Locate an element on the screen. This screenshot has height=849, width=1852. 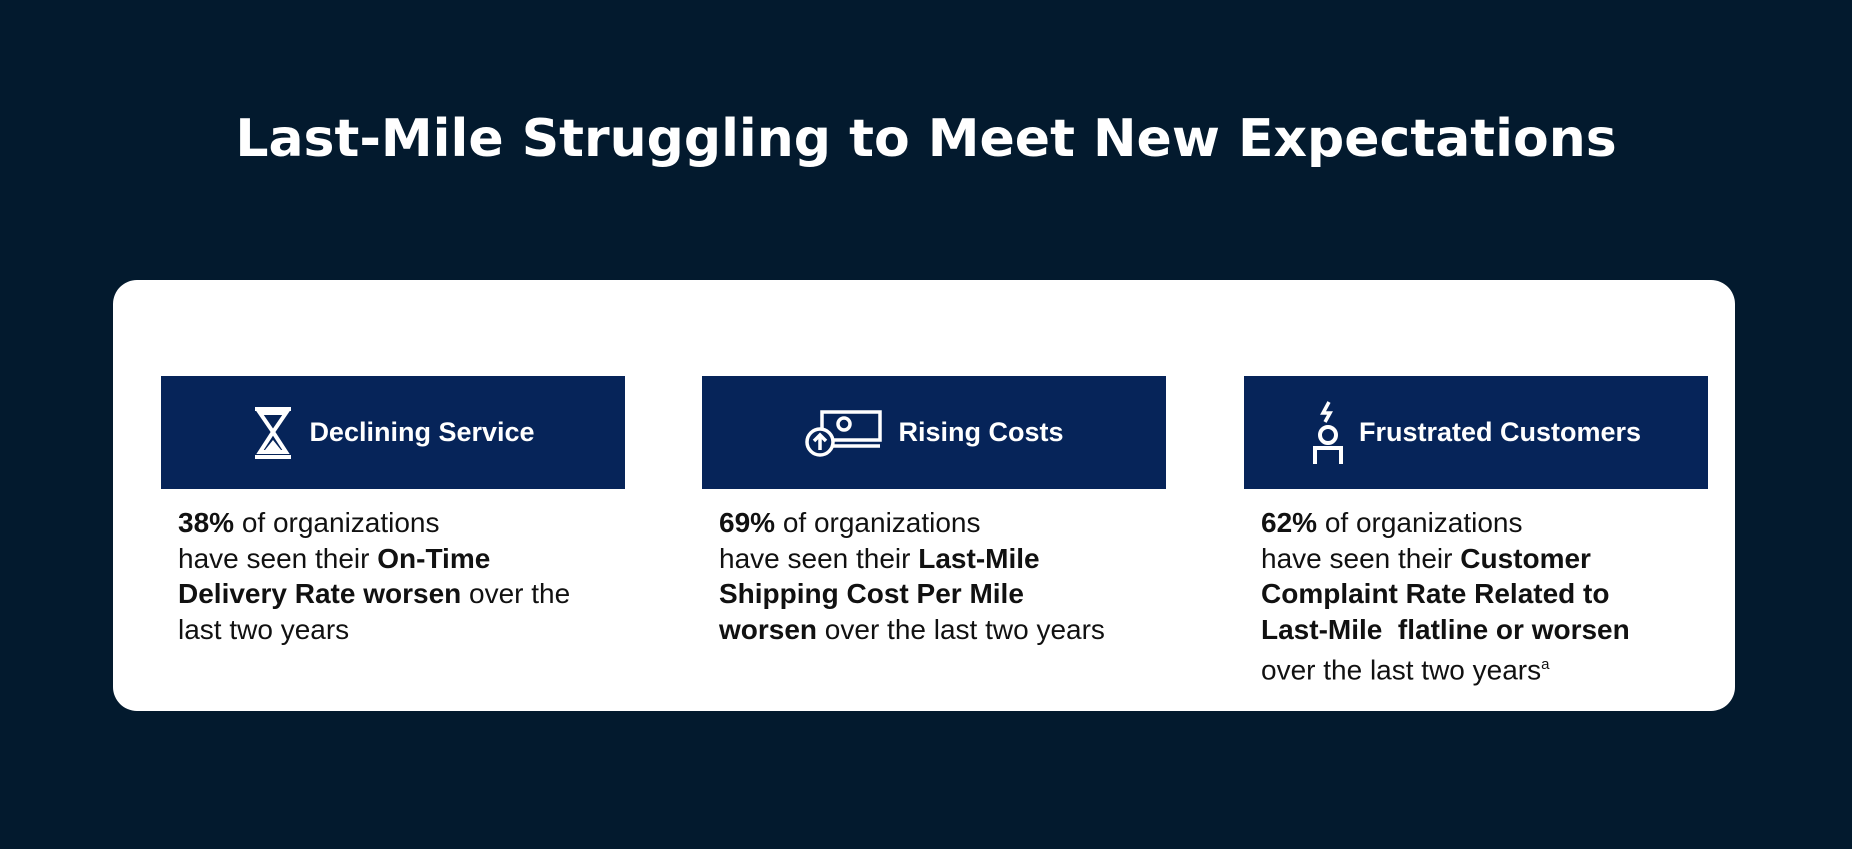
body-line: 69% of organizations is located at coordinates (942, 523).